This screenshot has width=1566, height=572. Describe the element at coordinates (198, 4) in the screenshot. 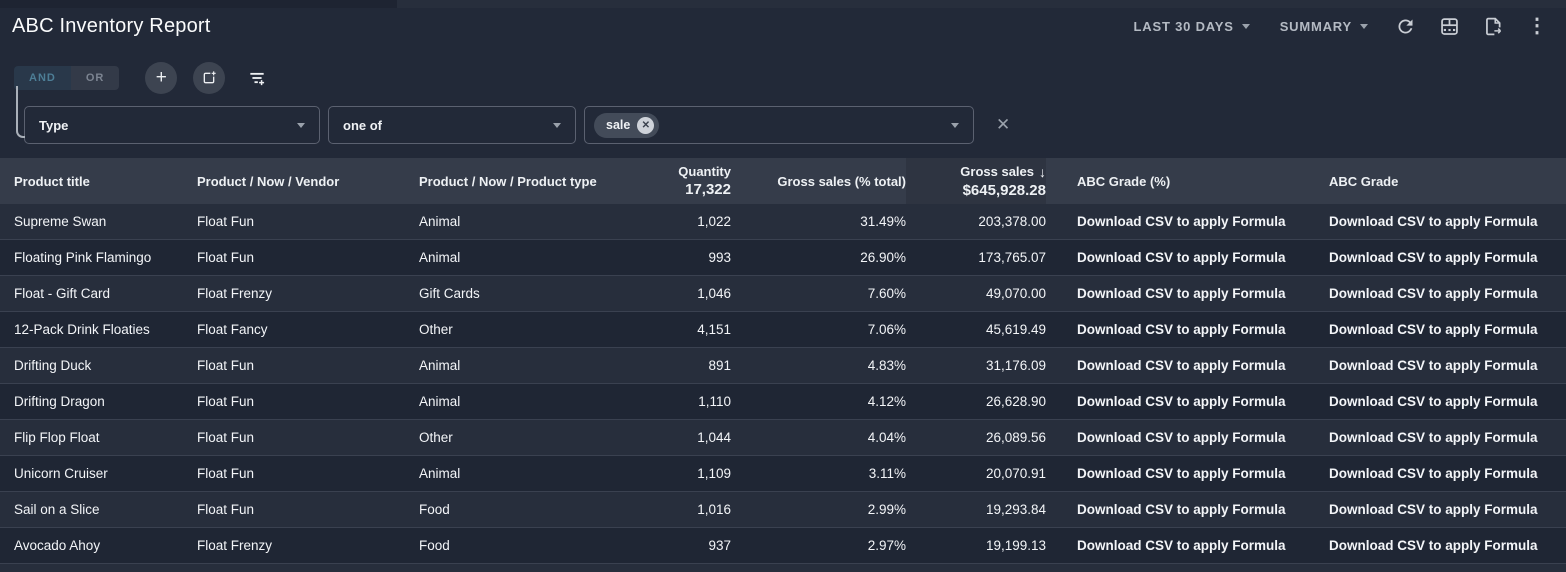

I see `tab-strip-left` at that location.